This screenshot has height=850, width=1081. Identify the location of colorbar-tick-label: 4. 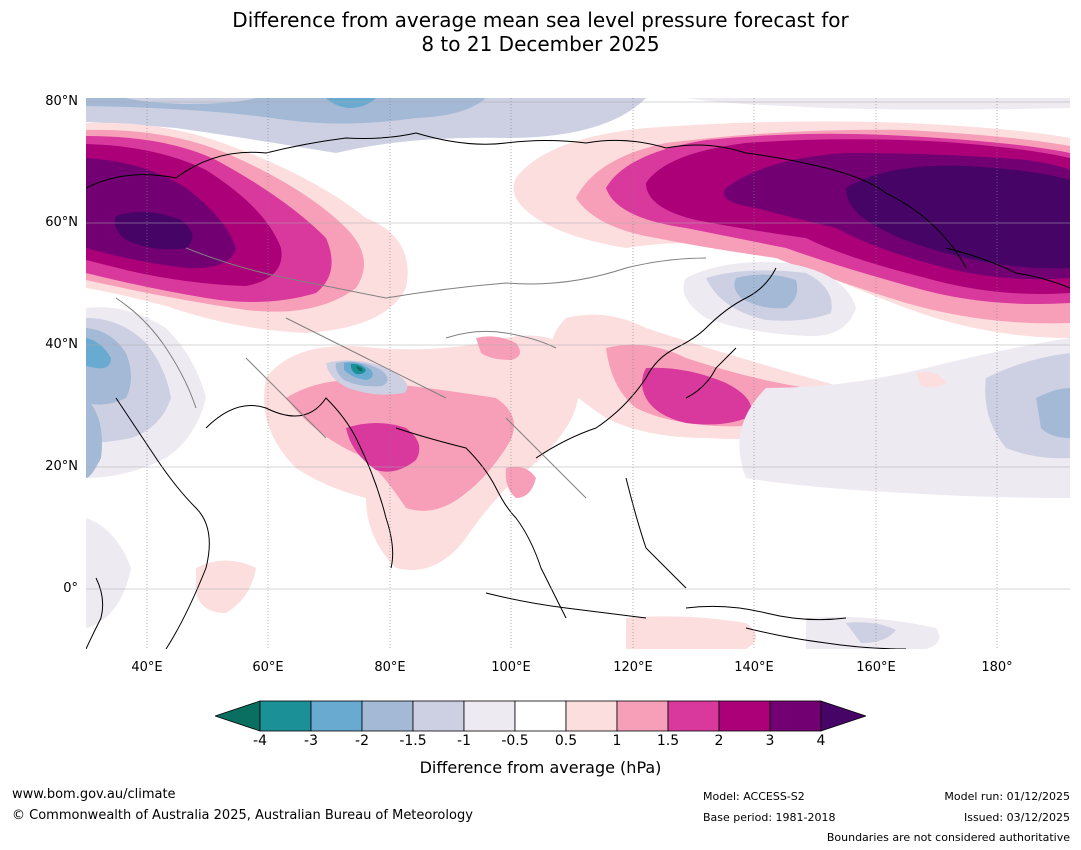
(821, 741).